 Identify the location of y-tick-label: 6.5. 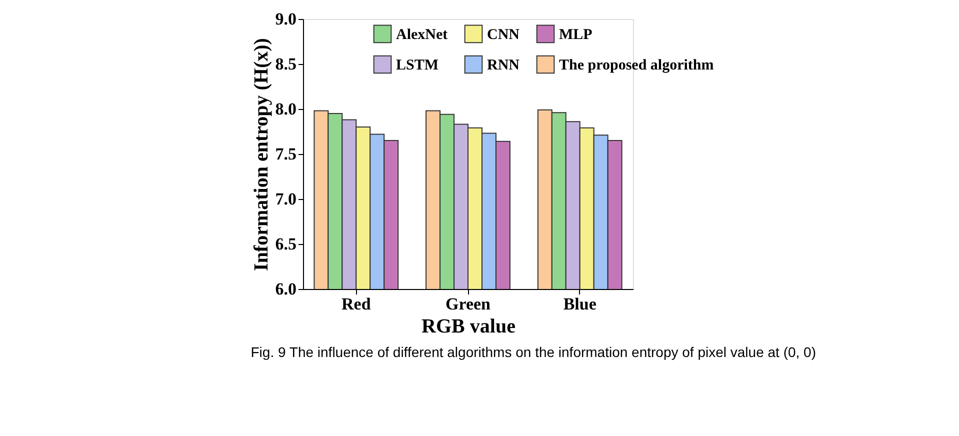
(285, 244).